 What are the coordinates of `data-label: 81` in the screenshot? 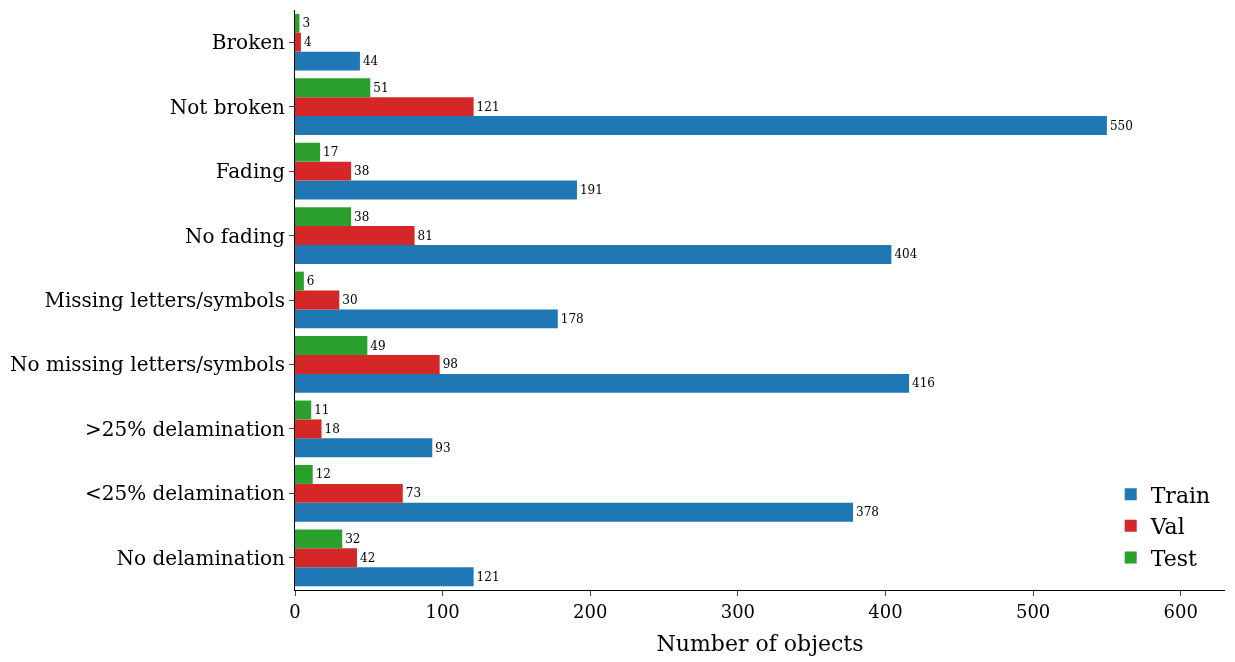 It's located at (425, 235).